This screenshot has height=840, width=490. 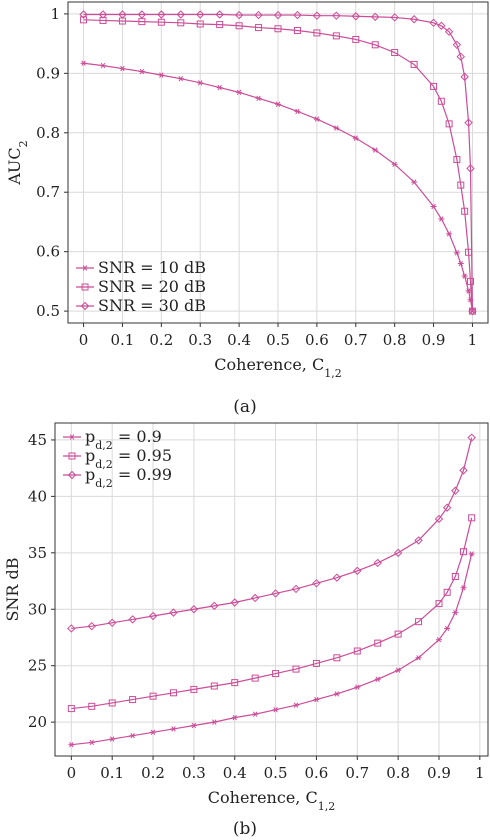 What do you see at coordinates (137, 436) in the screenshot?
I see `legend-label-rest: = 0.9` at bounding box center [137, 436].